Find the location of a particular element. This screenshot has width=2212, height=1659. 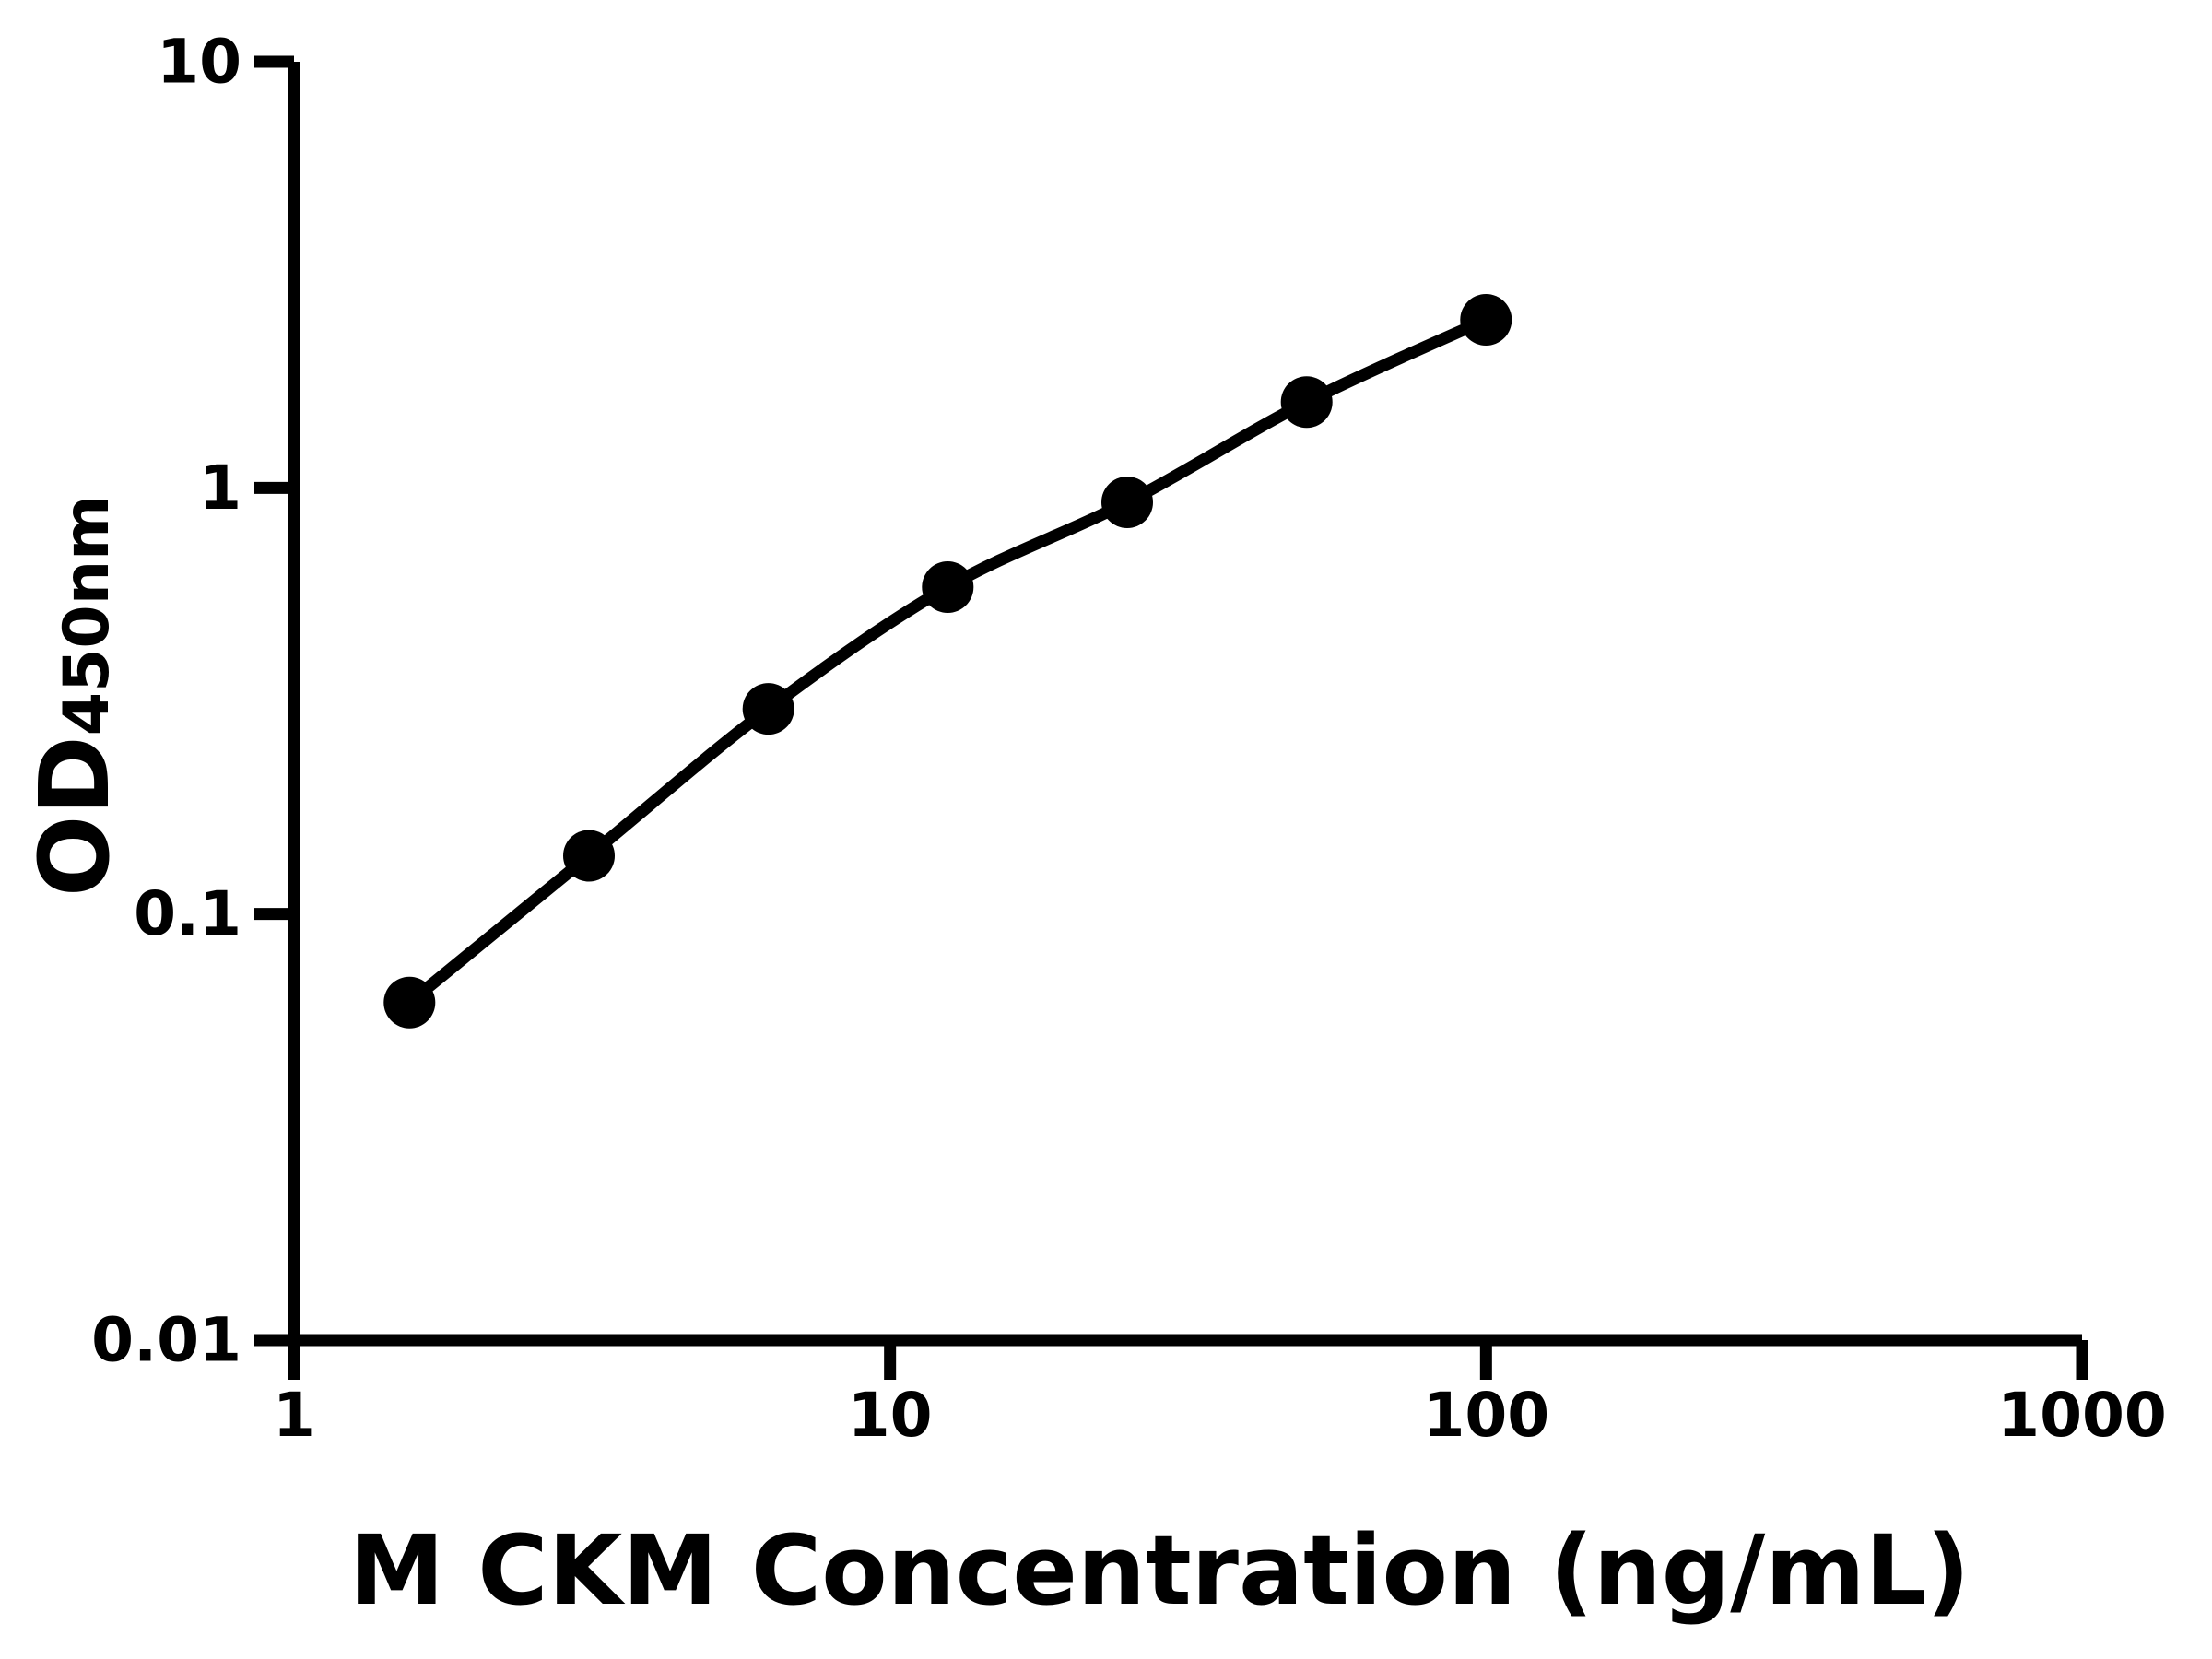

x-axis-title: M CKM Concentration (ng/mL) is located at coordinates (1160, 1570).